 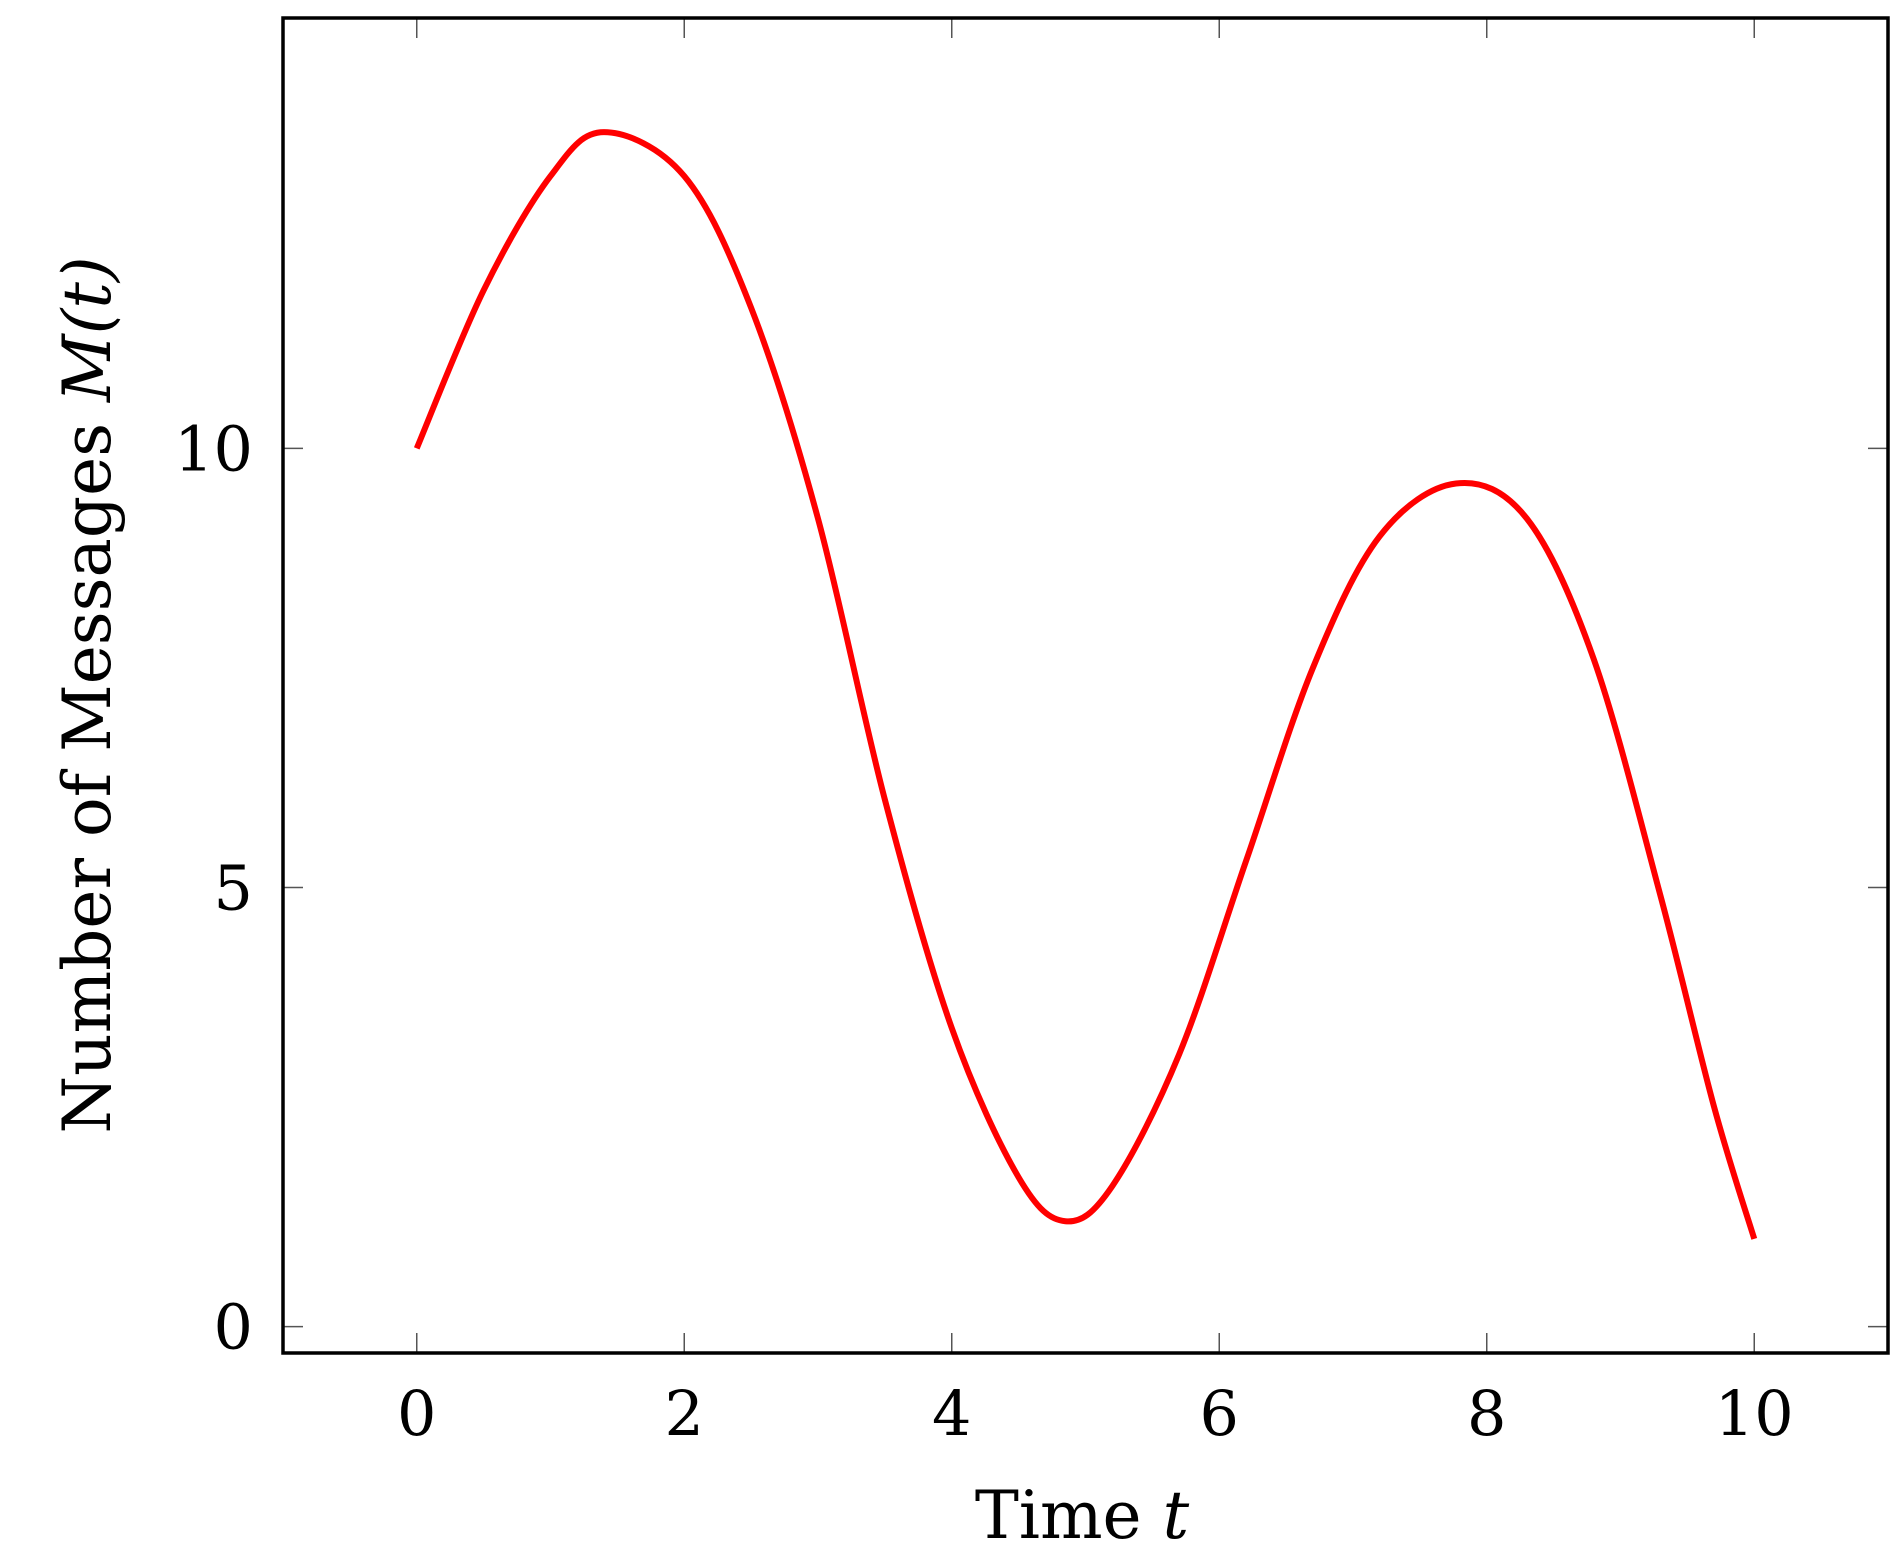 What do you see at coordinates (233, 1327) in the screenshot?
I see `y-tick-label: 0` at bounding box center [233, 1327].